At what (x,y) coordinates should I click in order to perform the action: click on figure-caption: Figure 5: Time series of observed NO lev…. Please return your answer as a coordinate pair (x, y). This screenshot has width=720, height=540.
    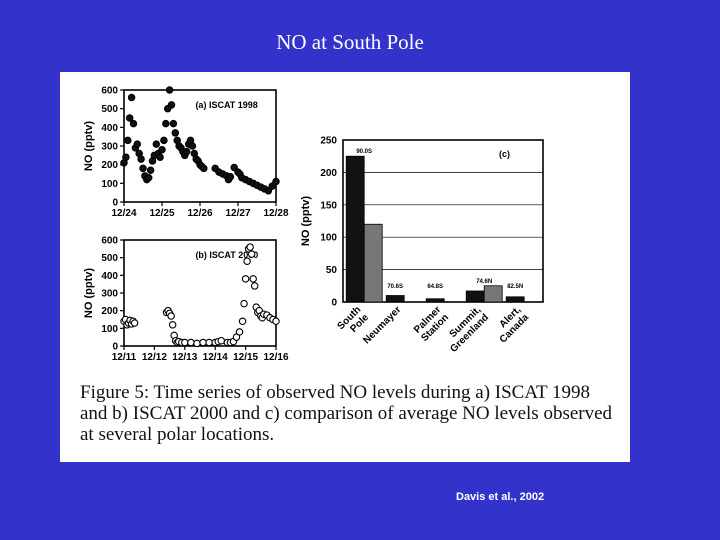
    Looking at the image, I should click on (346, 413).